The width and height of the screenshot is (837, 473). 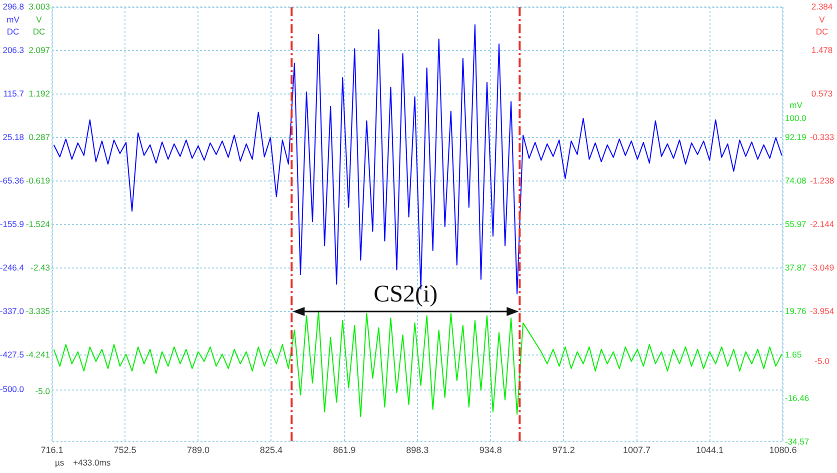 What do you see at coordinates (39, 137) in the screenshot?
I see `y3-tick-label: 0.287` at bounding box center [39, 137].